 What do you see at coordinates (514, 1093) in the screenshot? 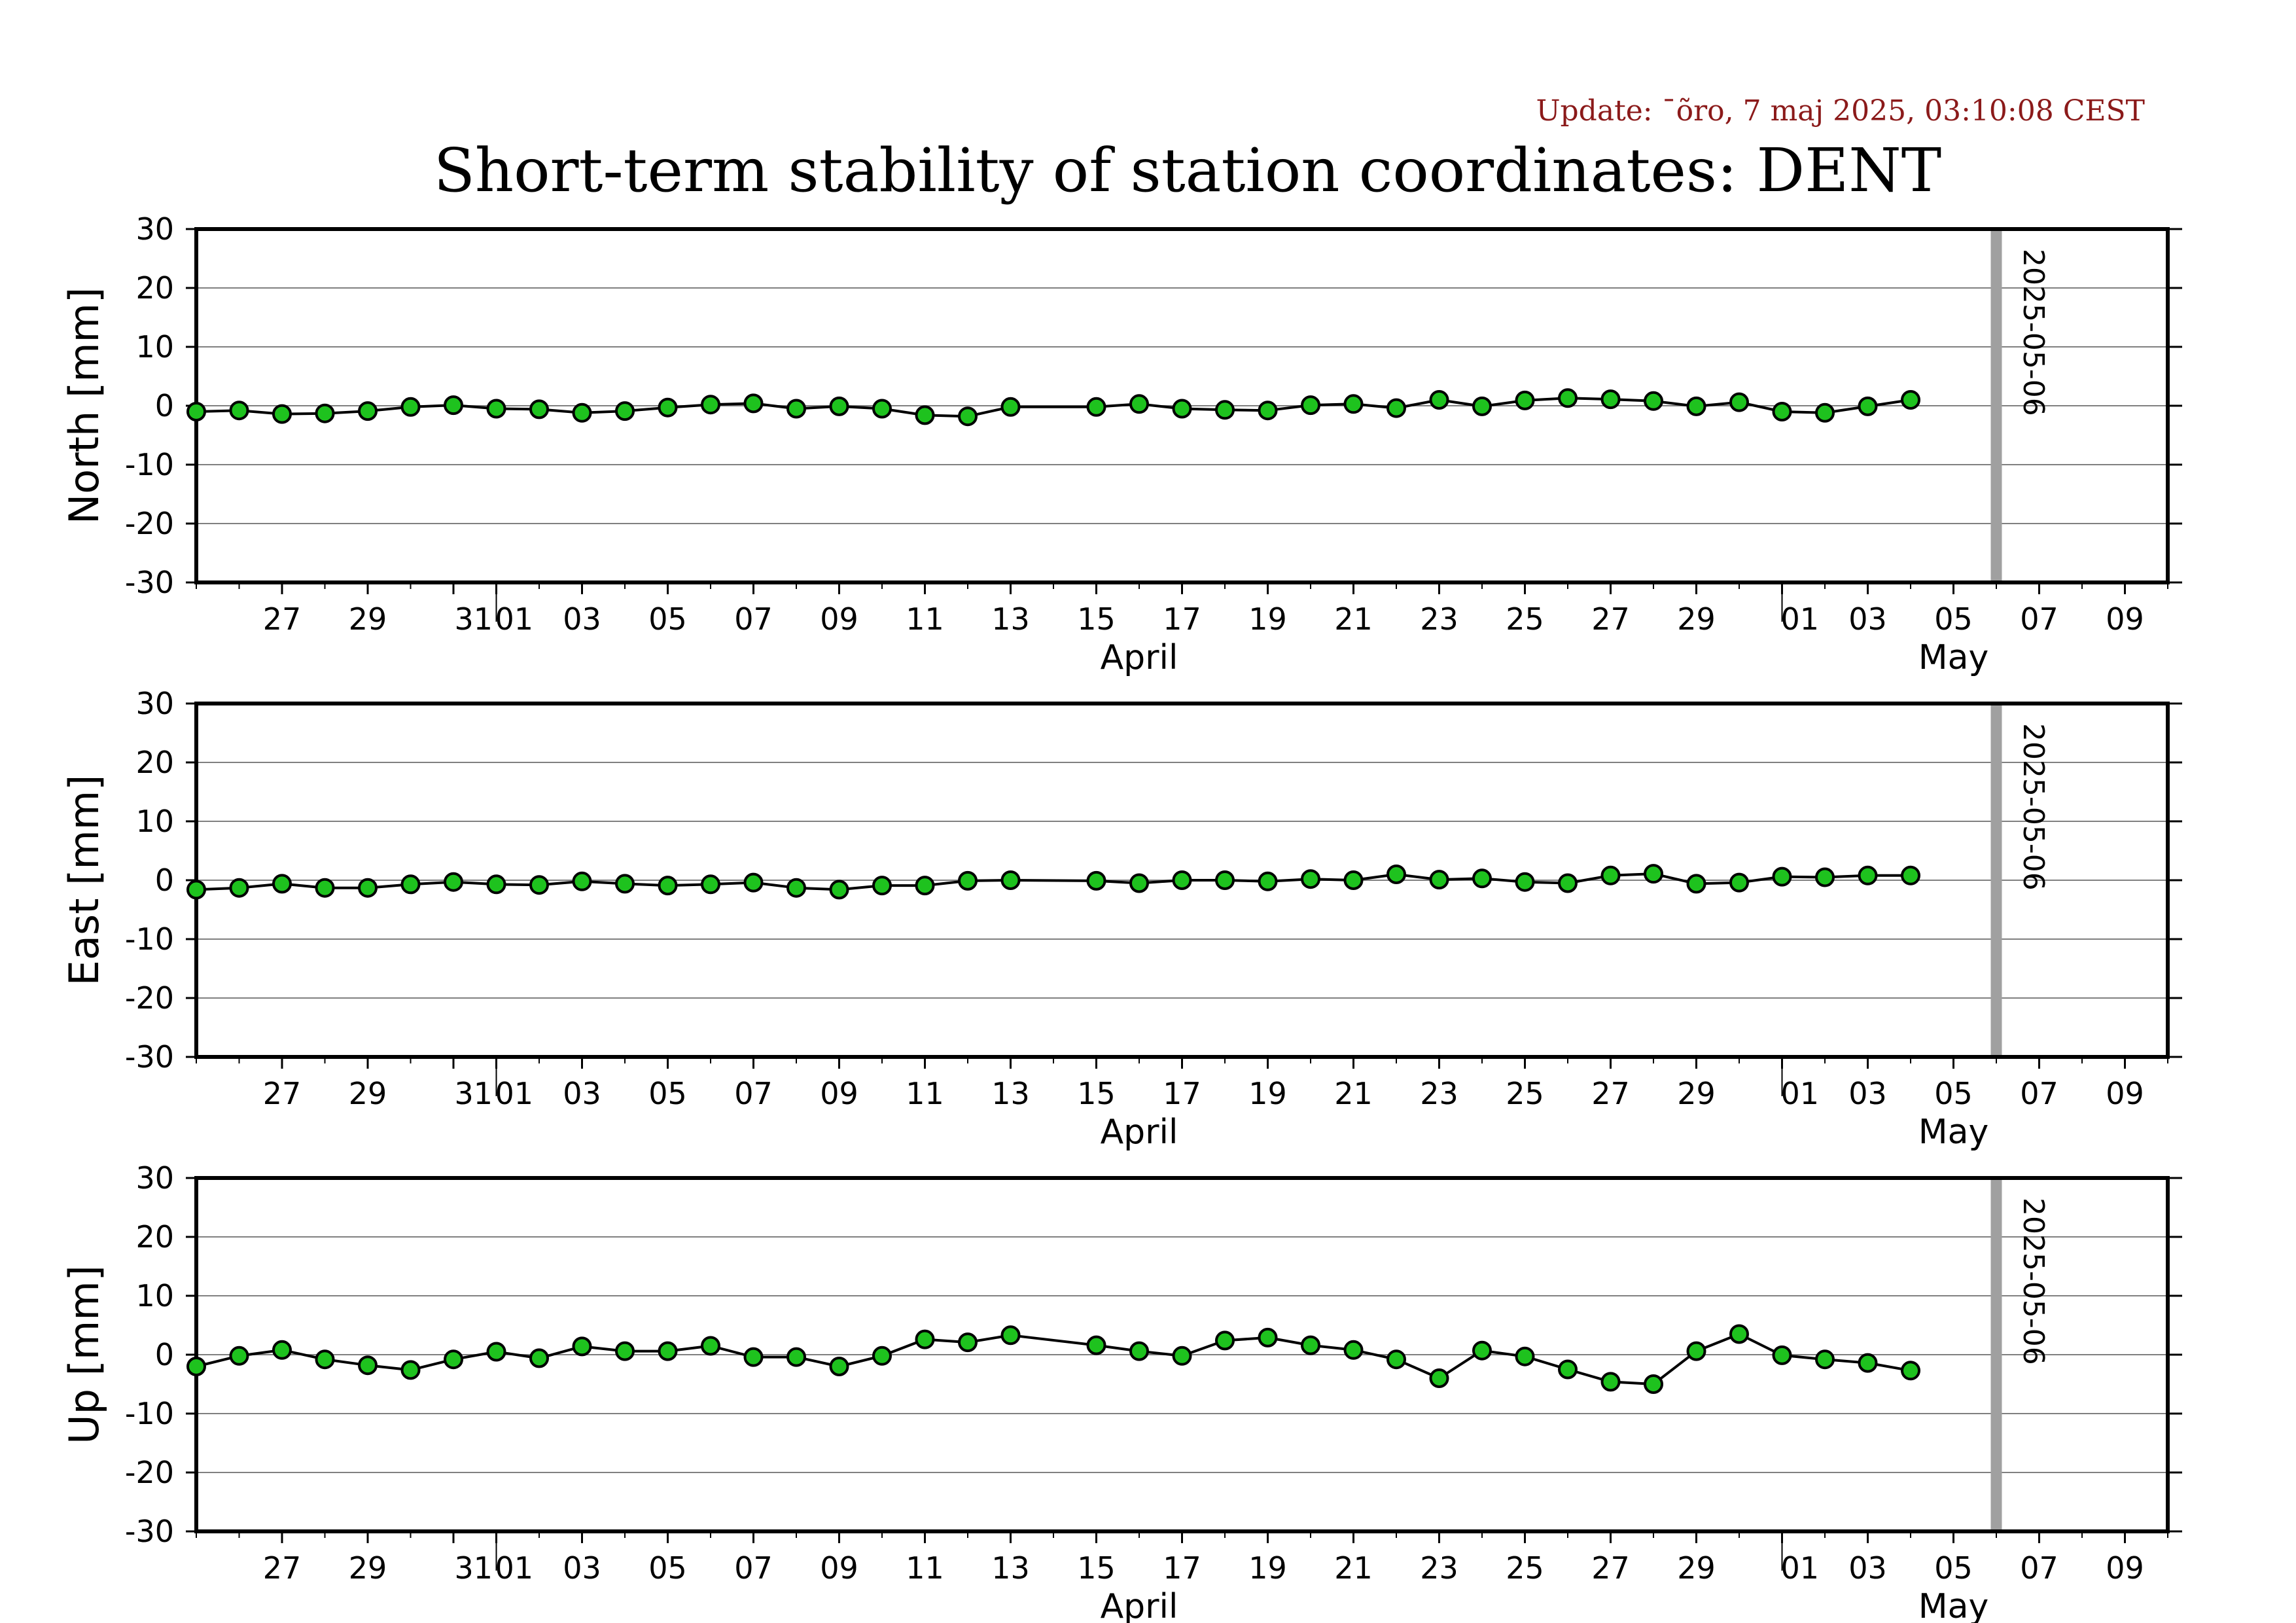
I see `x-tick-label: 01` at bounding box center [514, 1093].